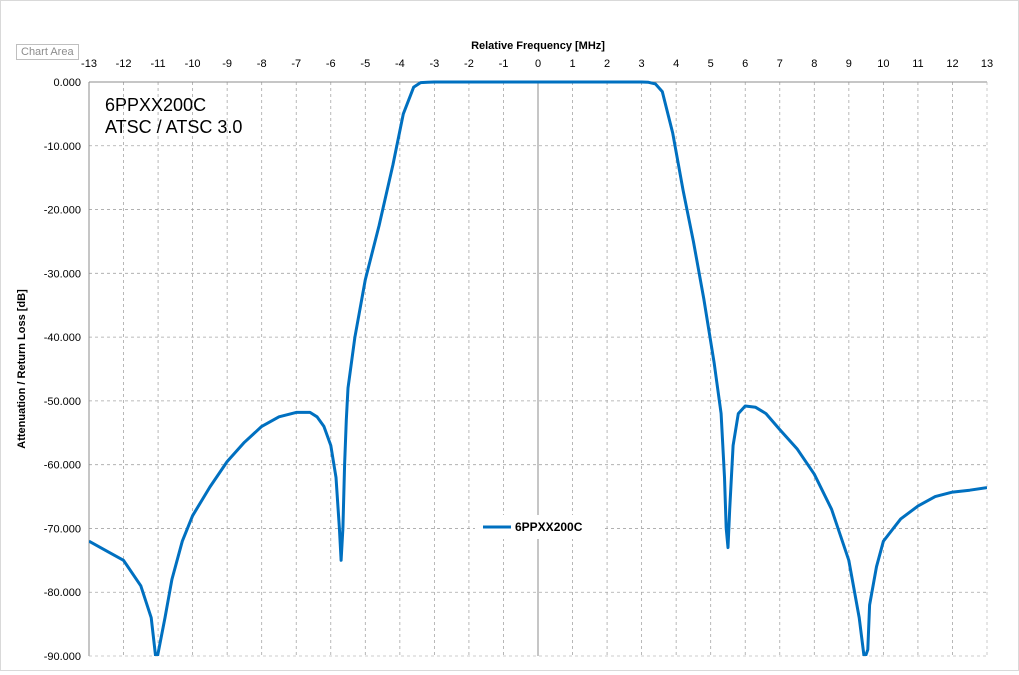  Describe the element at coordinates (67, 83) in the screenshot. I see `y-tick-label: 0.000` at that location.